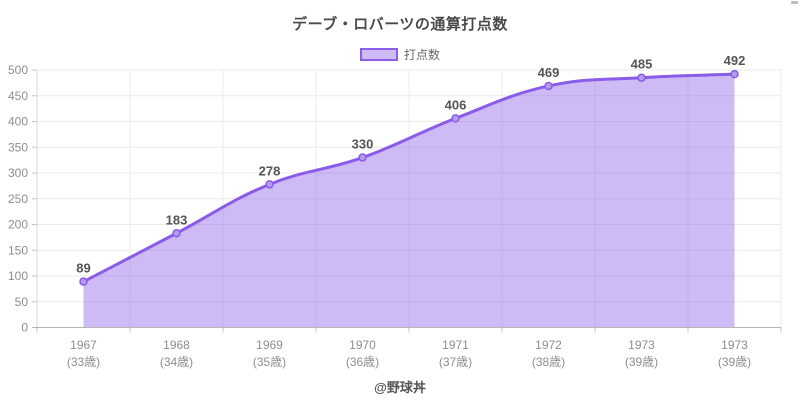 Image resolution: width=800 pixels, height=400 pixels. I want to click on x-tick-label-year: 1968, so click(176, 345).